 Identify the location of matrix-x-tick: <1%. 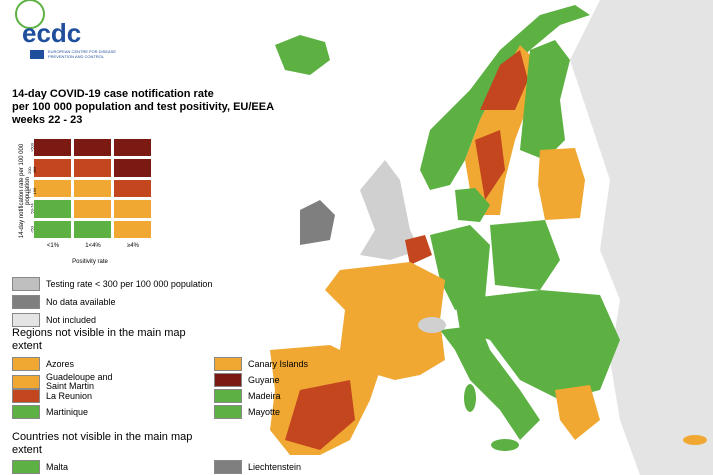
(53, 246).